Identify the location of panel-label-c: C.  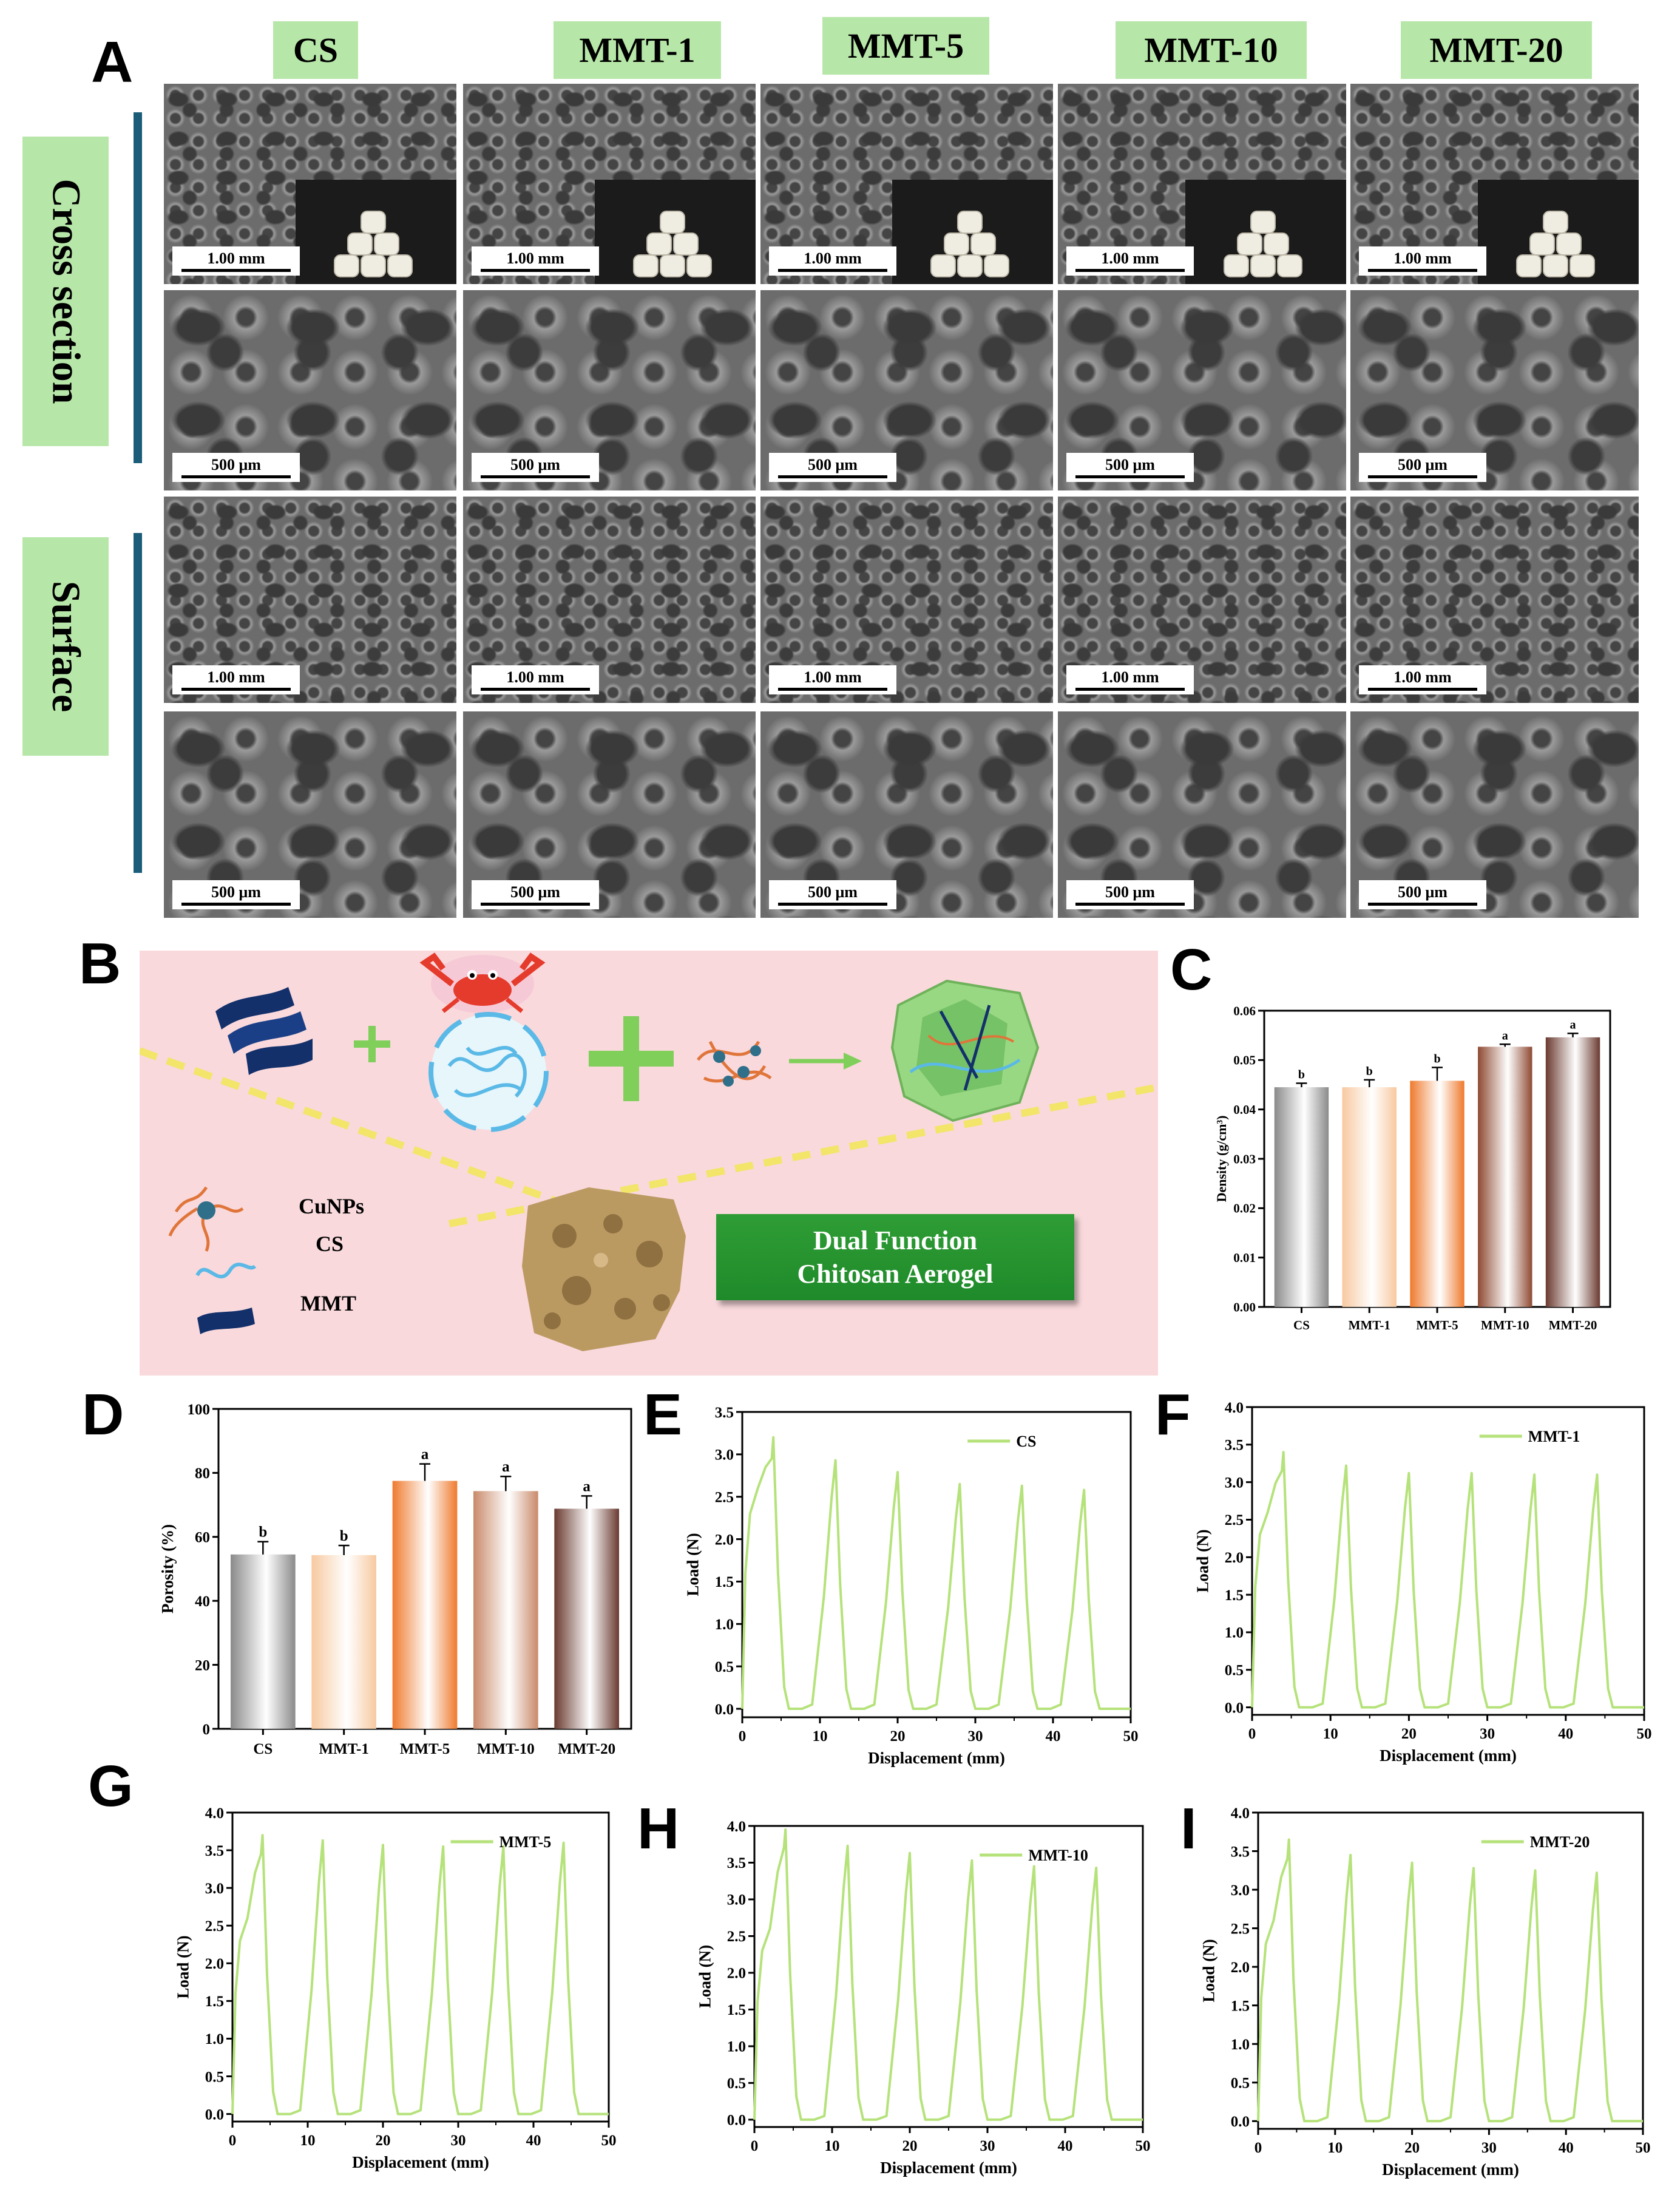
(1191, 969).